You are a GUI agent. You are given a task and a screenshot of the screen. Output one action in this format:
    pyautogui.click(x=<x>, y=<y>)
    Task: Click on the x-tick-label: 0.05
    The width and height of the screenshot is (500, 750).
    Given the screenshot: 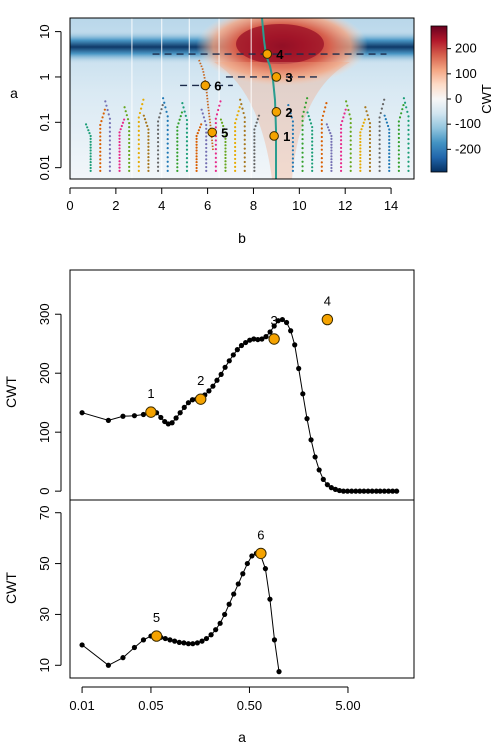 What is the action you would take?
    pyautogui.click(x=150, y=705)
    